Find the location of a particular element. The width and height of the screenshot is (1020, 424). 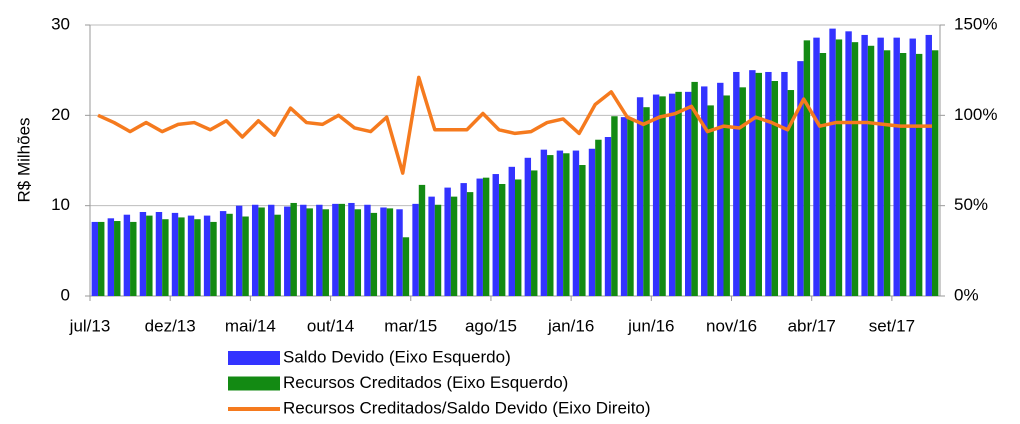

x-tick-label: mai/14 is located at coordinates (250, 325).